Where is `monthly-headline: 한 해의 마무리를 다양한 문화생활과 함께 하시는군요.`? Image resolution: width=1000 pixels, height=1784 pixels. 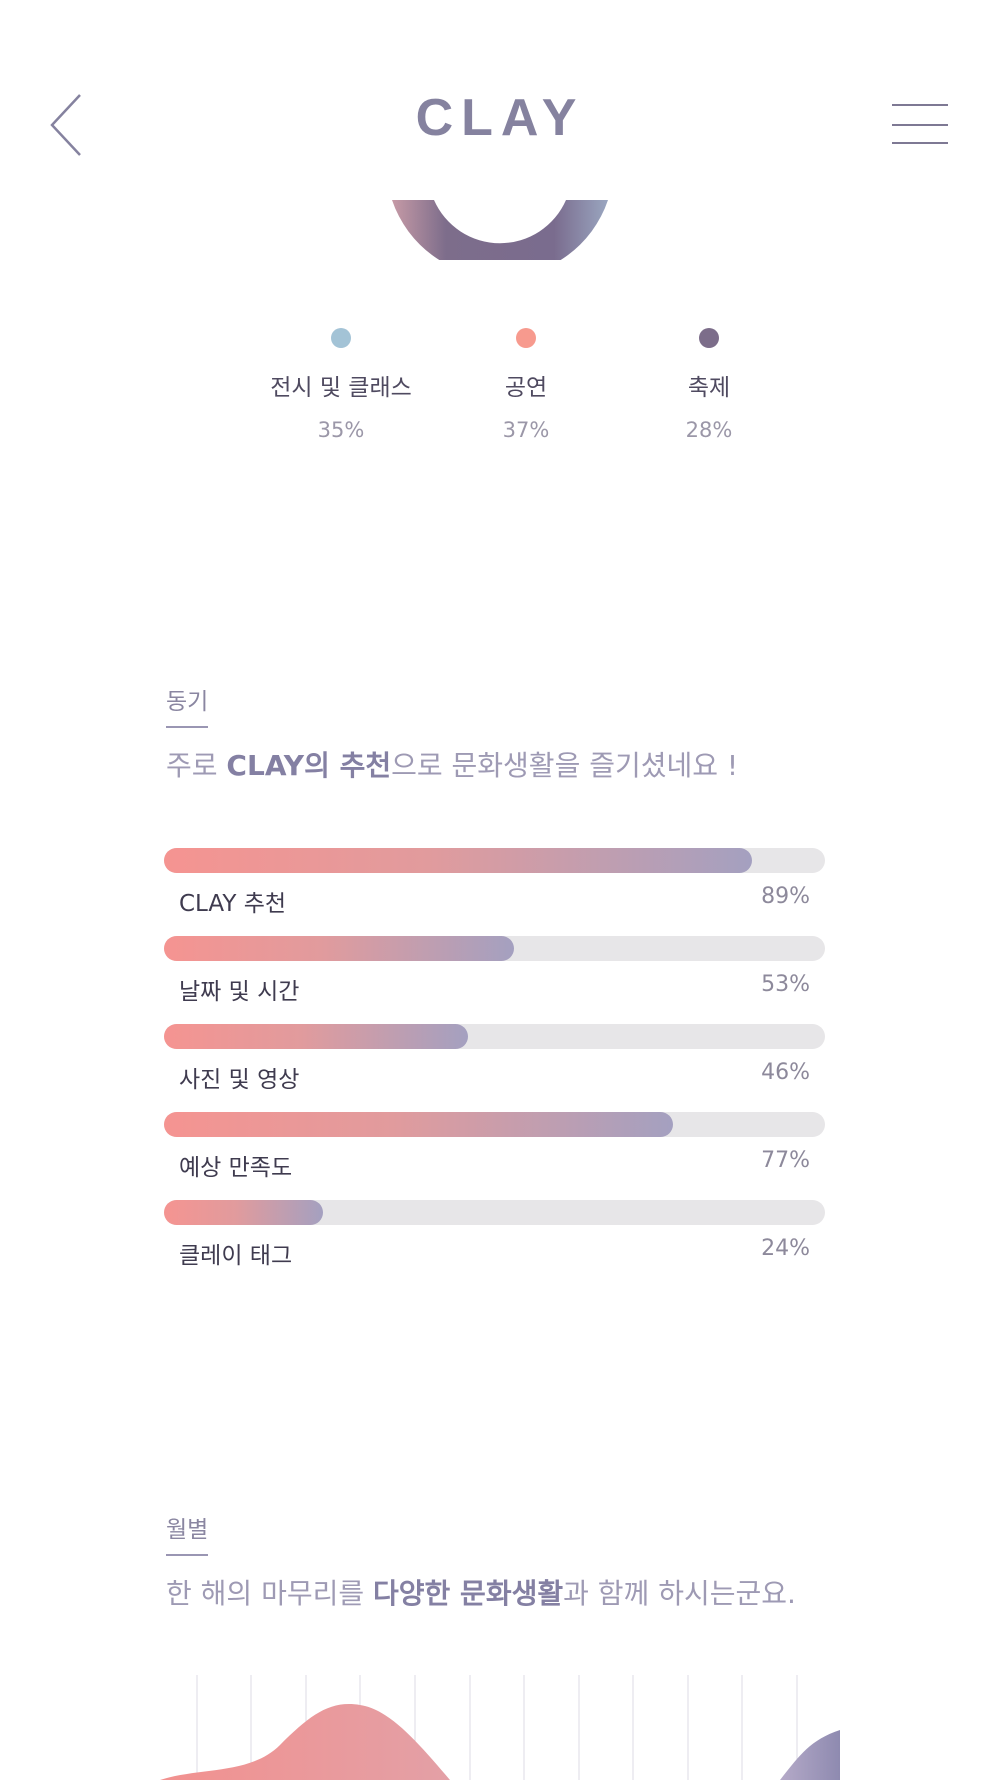
monthly-headline: 한 해의 마무리를 다양한 문화생활과 함께 하시는군요. is located at coordinates (481, 1592).